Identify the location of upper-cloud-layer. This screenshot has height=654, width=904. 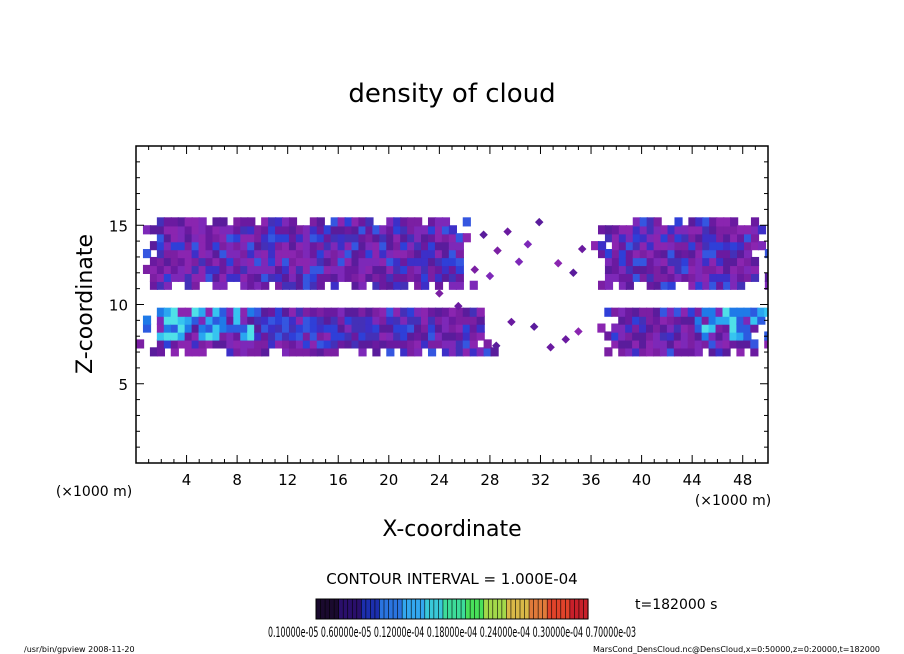
(455, 253).